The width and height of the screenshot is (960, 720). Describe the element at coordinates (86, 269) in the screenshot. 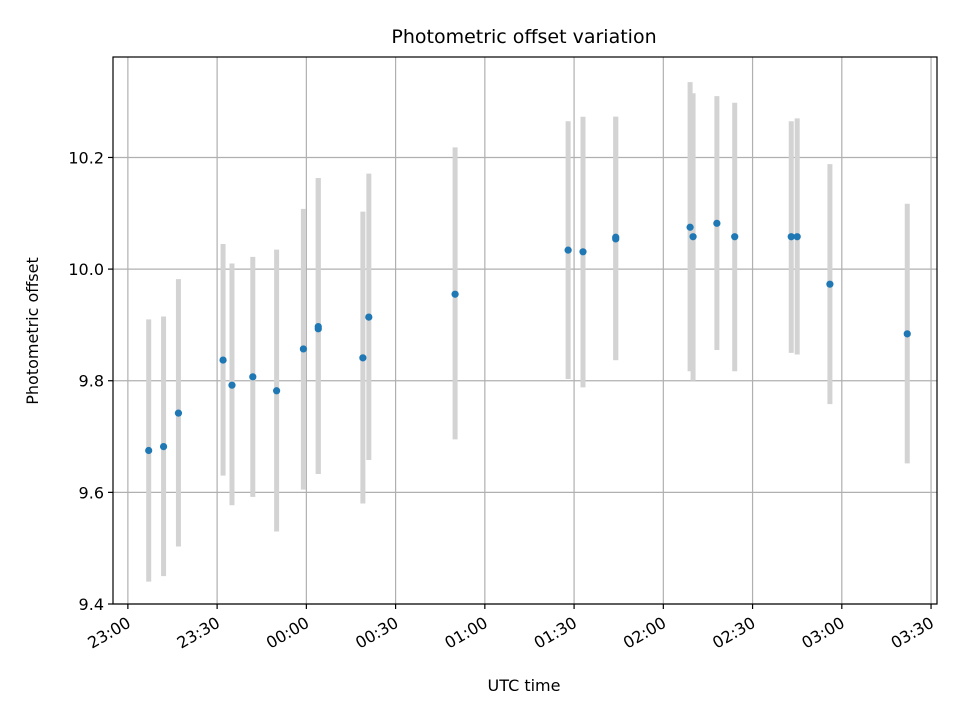

I see `y-tick-label: 10.0` at that location.